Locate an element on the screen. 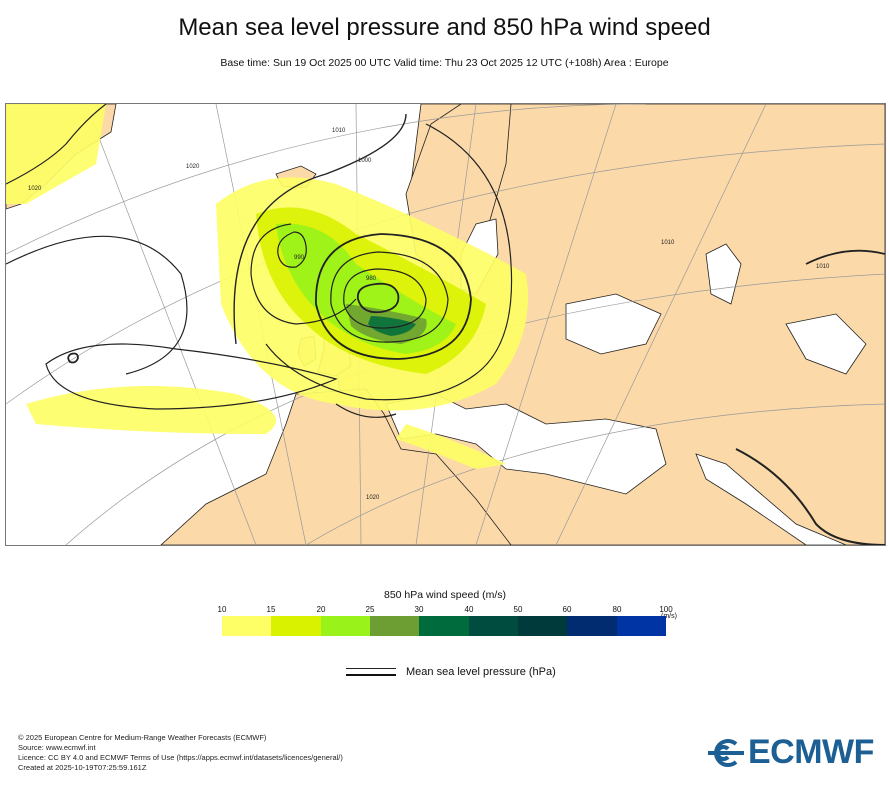  footer-created: Created at 2025-10-19T07:25:59.161Z is located at coordinates (82, 767).